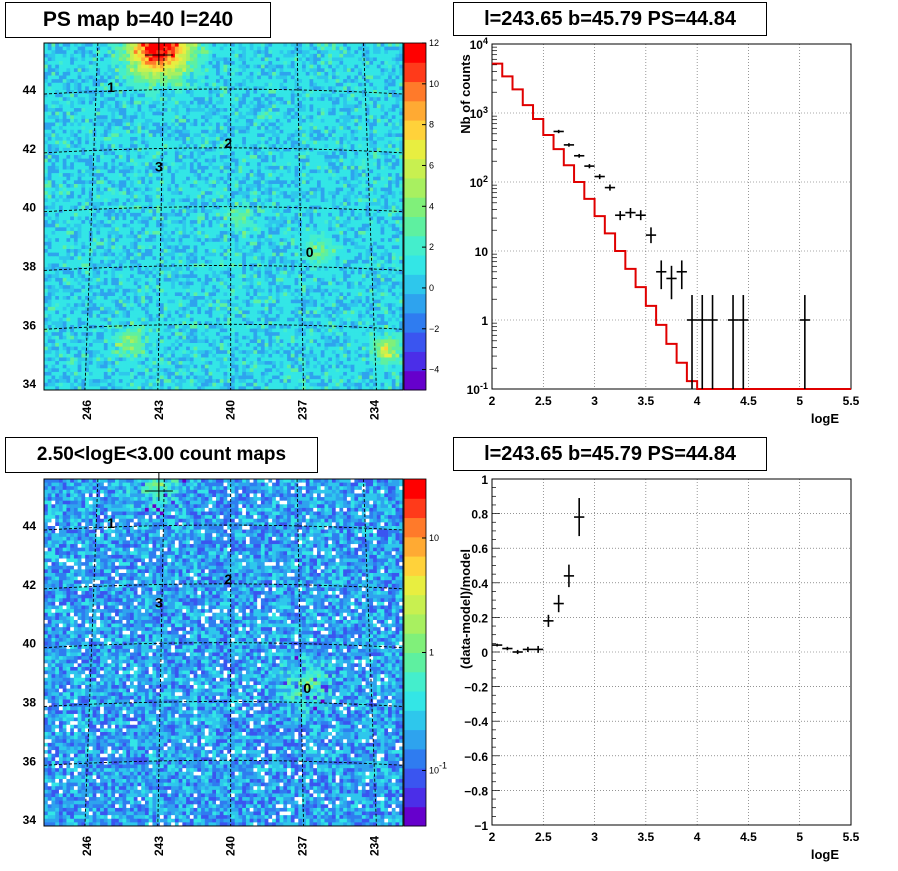 Image resolution: width=898 pixels, height=871 pixels. Describe the element at coordinates (159, 603) in the screenshot. I see `source-label: 3` at that location.